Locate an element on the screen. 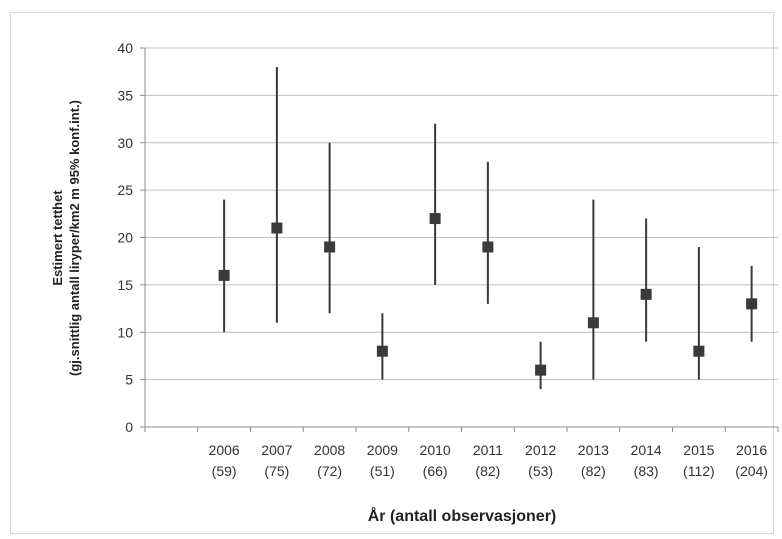 The width and height of the screenshot is (782, 539). x-tick-label-count: (51) is located at coordinates (382, 471).